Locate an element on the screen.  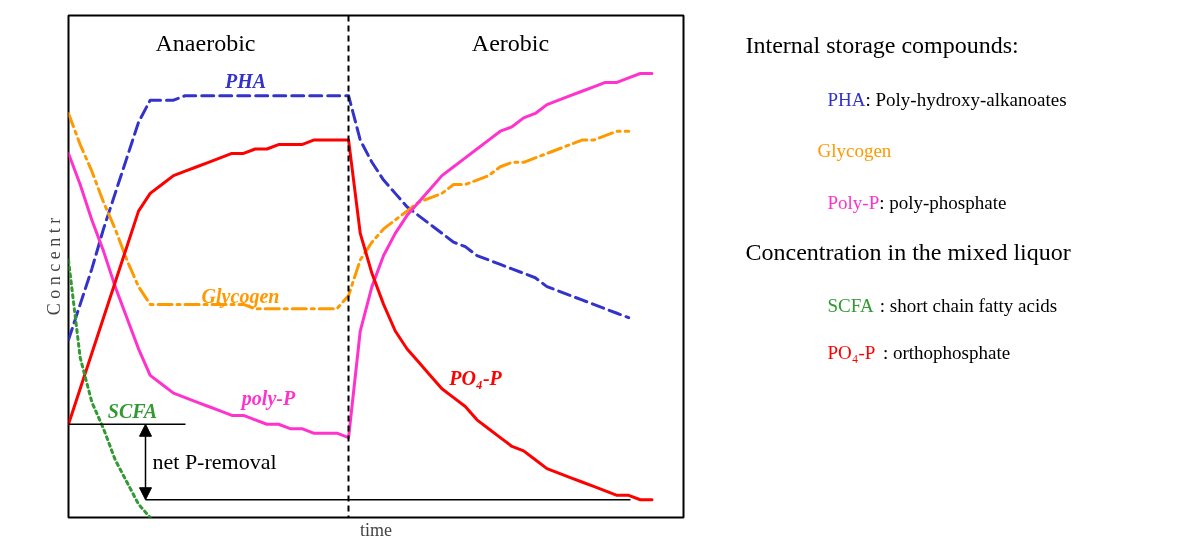
text: Anaerobic is located at coordinates (205, 42).